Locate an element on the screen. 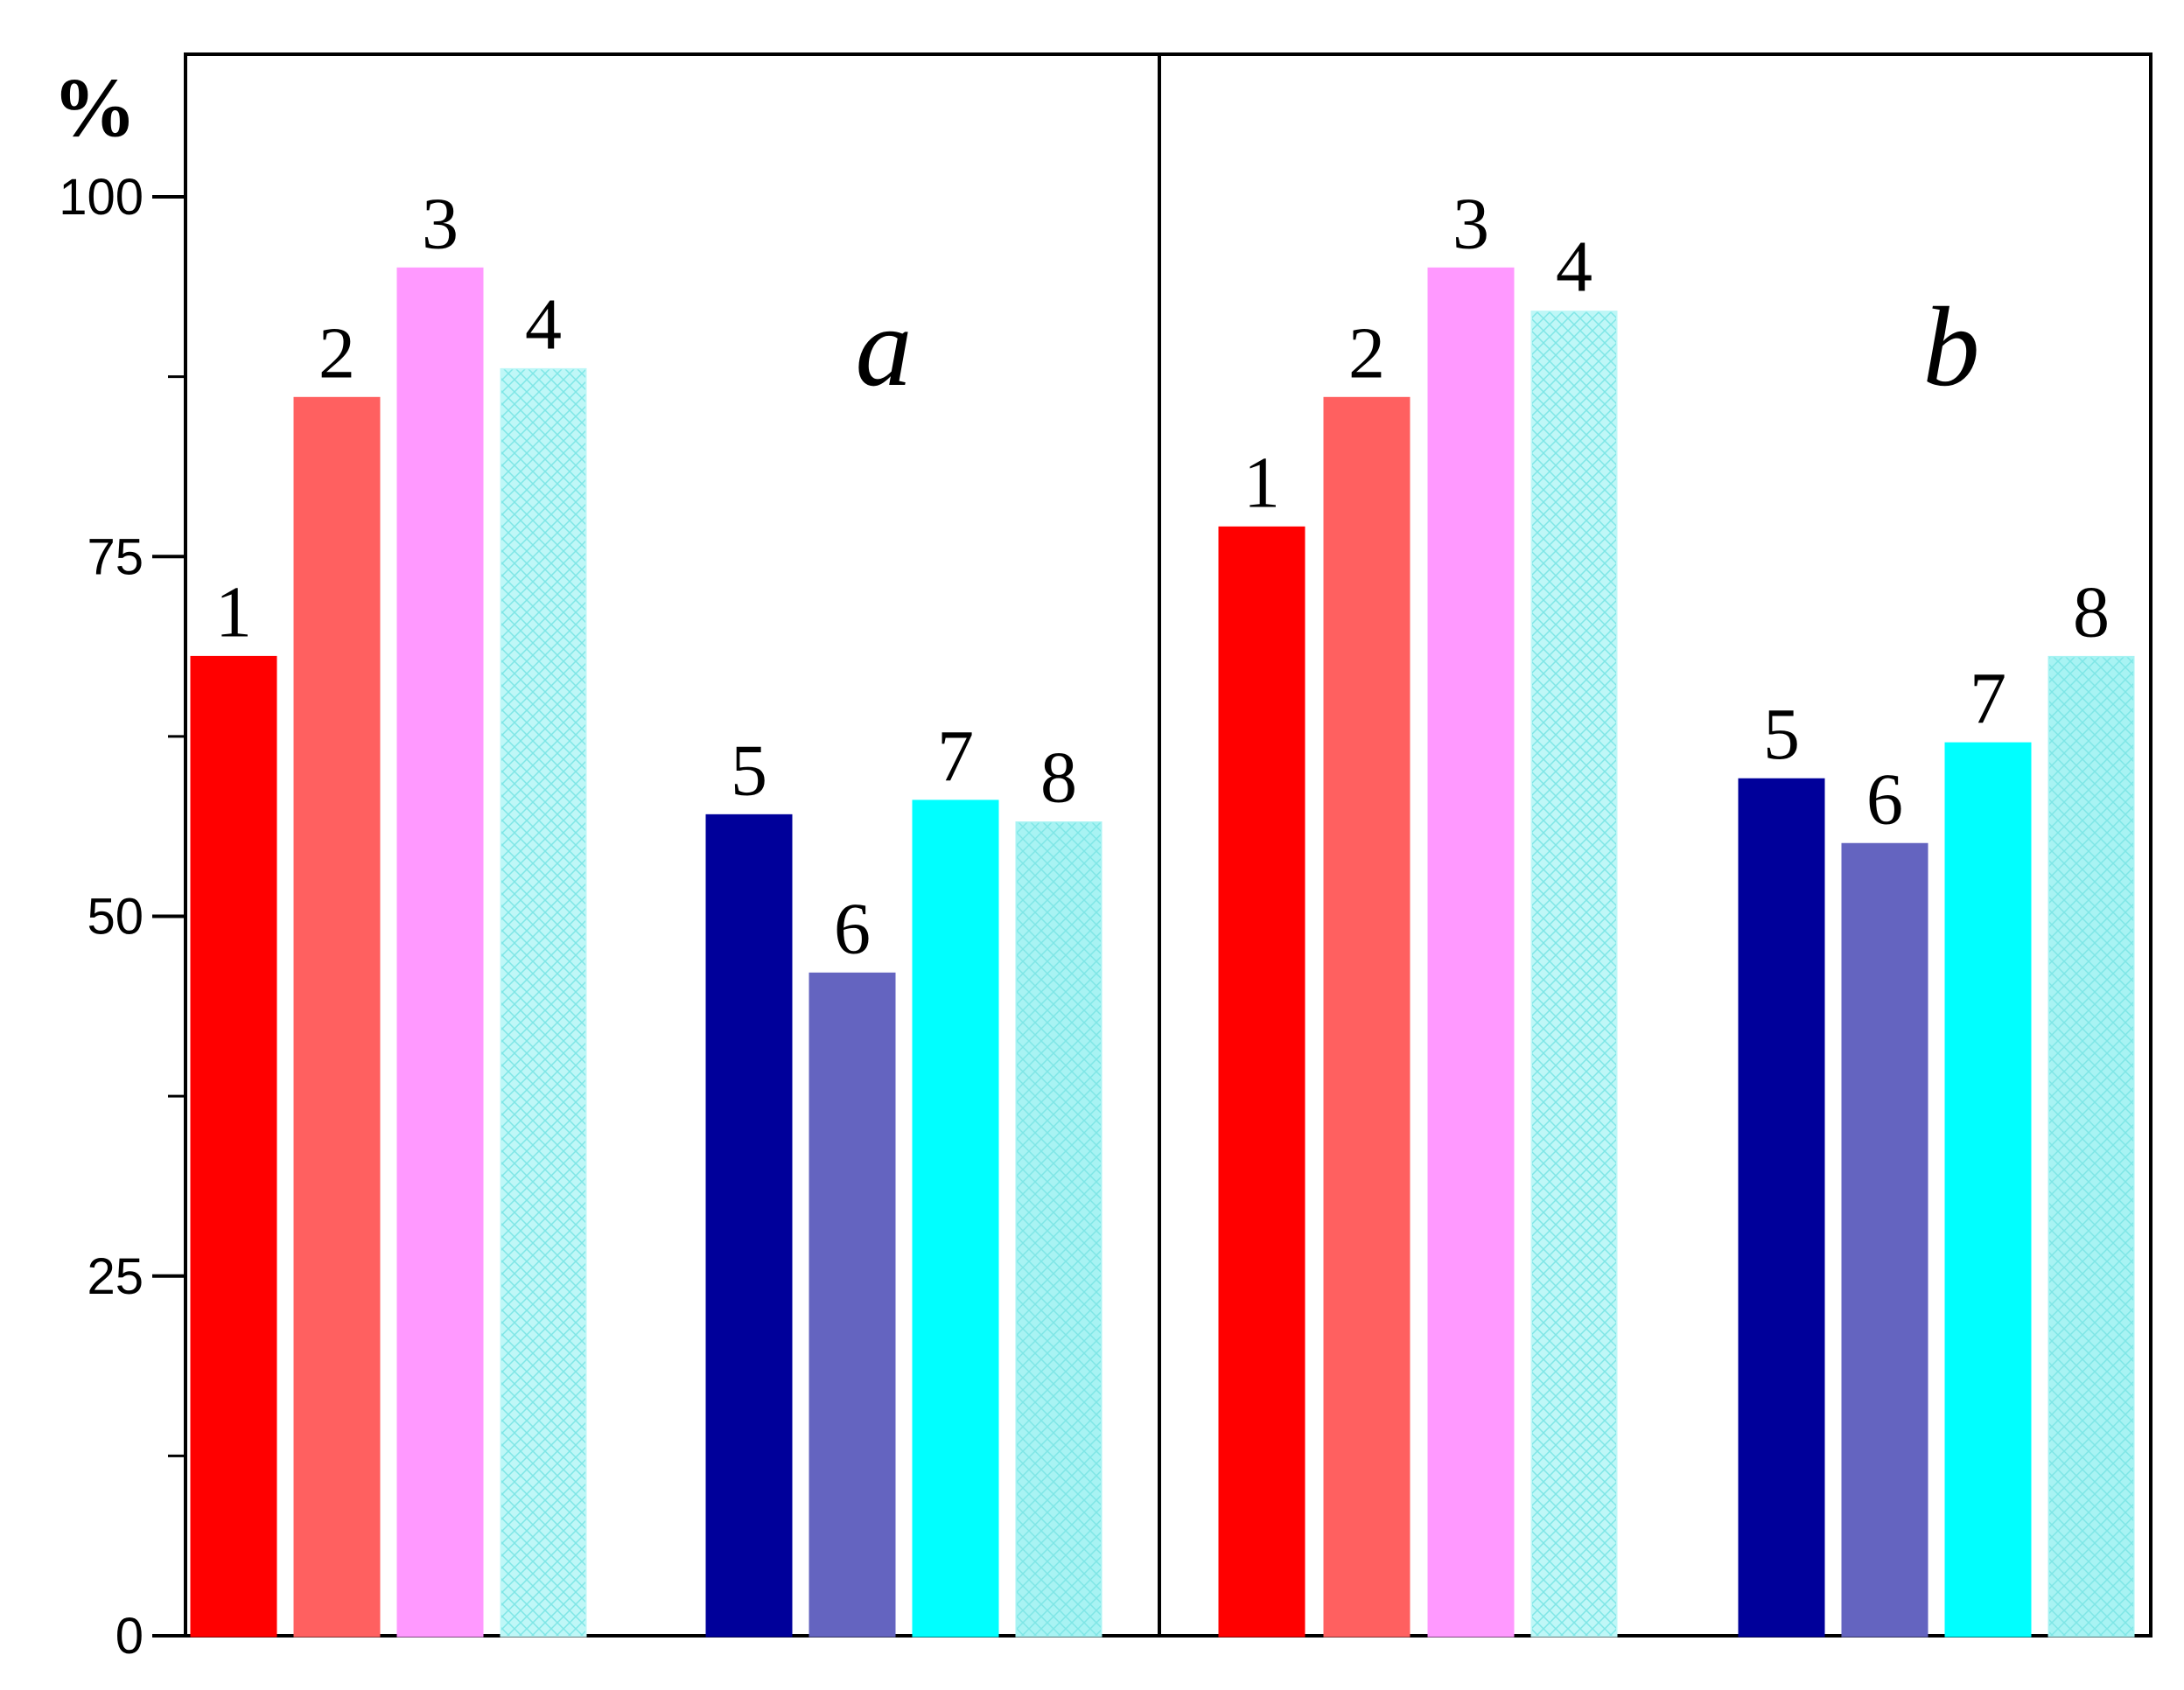  y-tick-label: 75 is located at coordinates (115, 556).